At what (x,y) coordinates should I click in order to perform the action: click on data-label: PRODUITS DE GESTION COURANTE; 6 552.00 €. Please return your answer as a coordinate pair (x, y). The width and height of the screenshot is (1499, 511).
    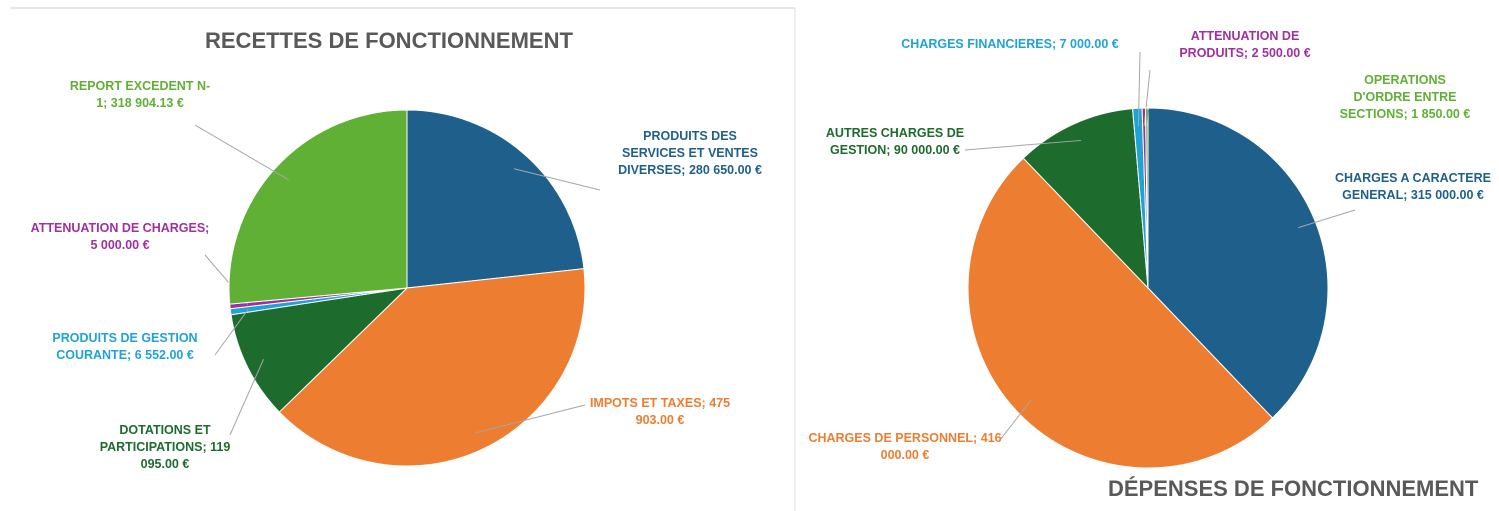
    Looking at the image, I should click on (125, 347).